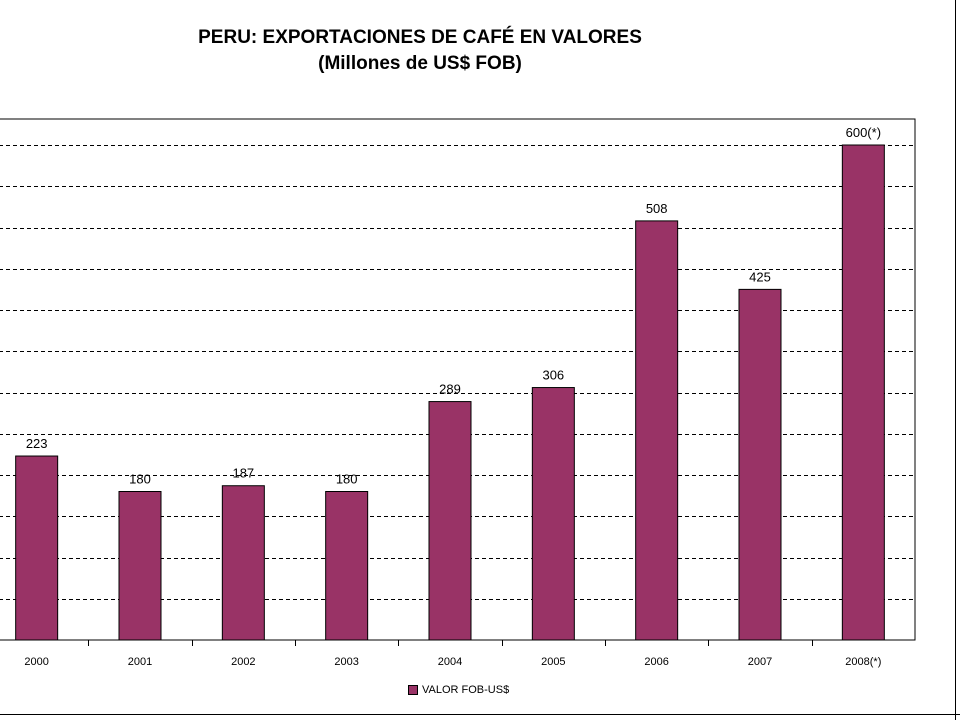 The width and height of the screenshot is (960, 720). I want to click on x-tick-label: 2004, so click(450, 662).